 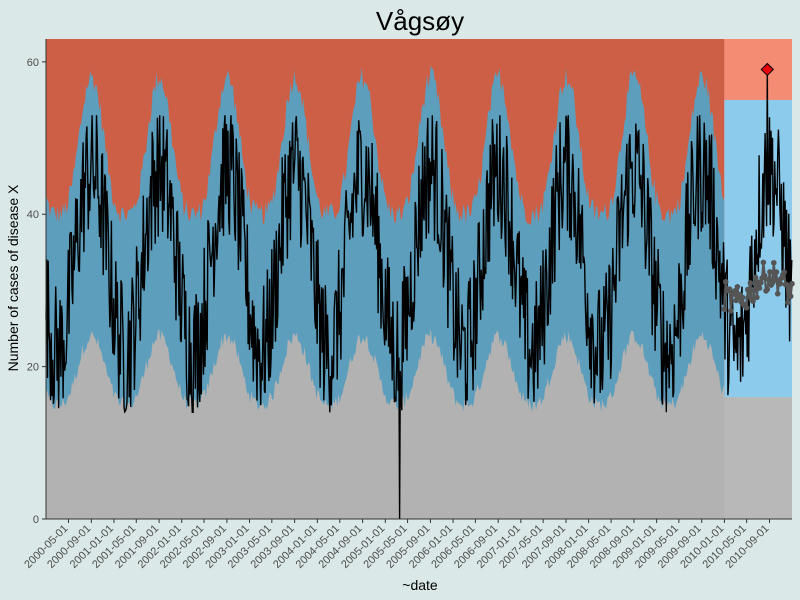 I want to click on y-tick-label: 0, so click(x=36, y=520).